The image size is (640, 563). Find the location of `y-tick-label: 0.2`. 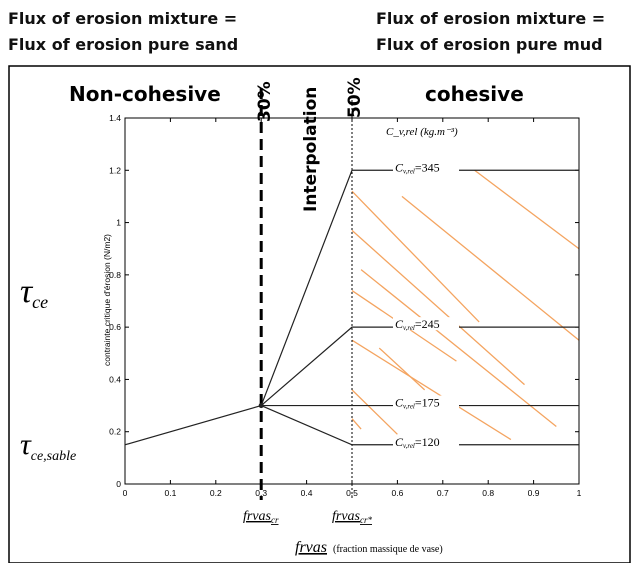

y-tick-label: 0.2 is located at coordinates (115, 432).